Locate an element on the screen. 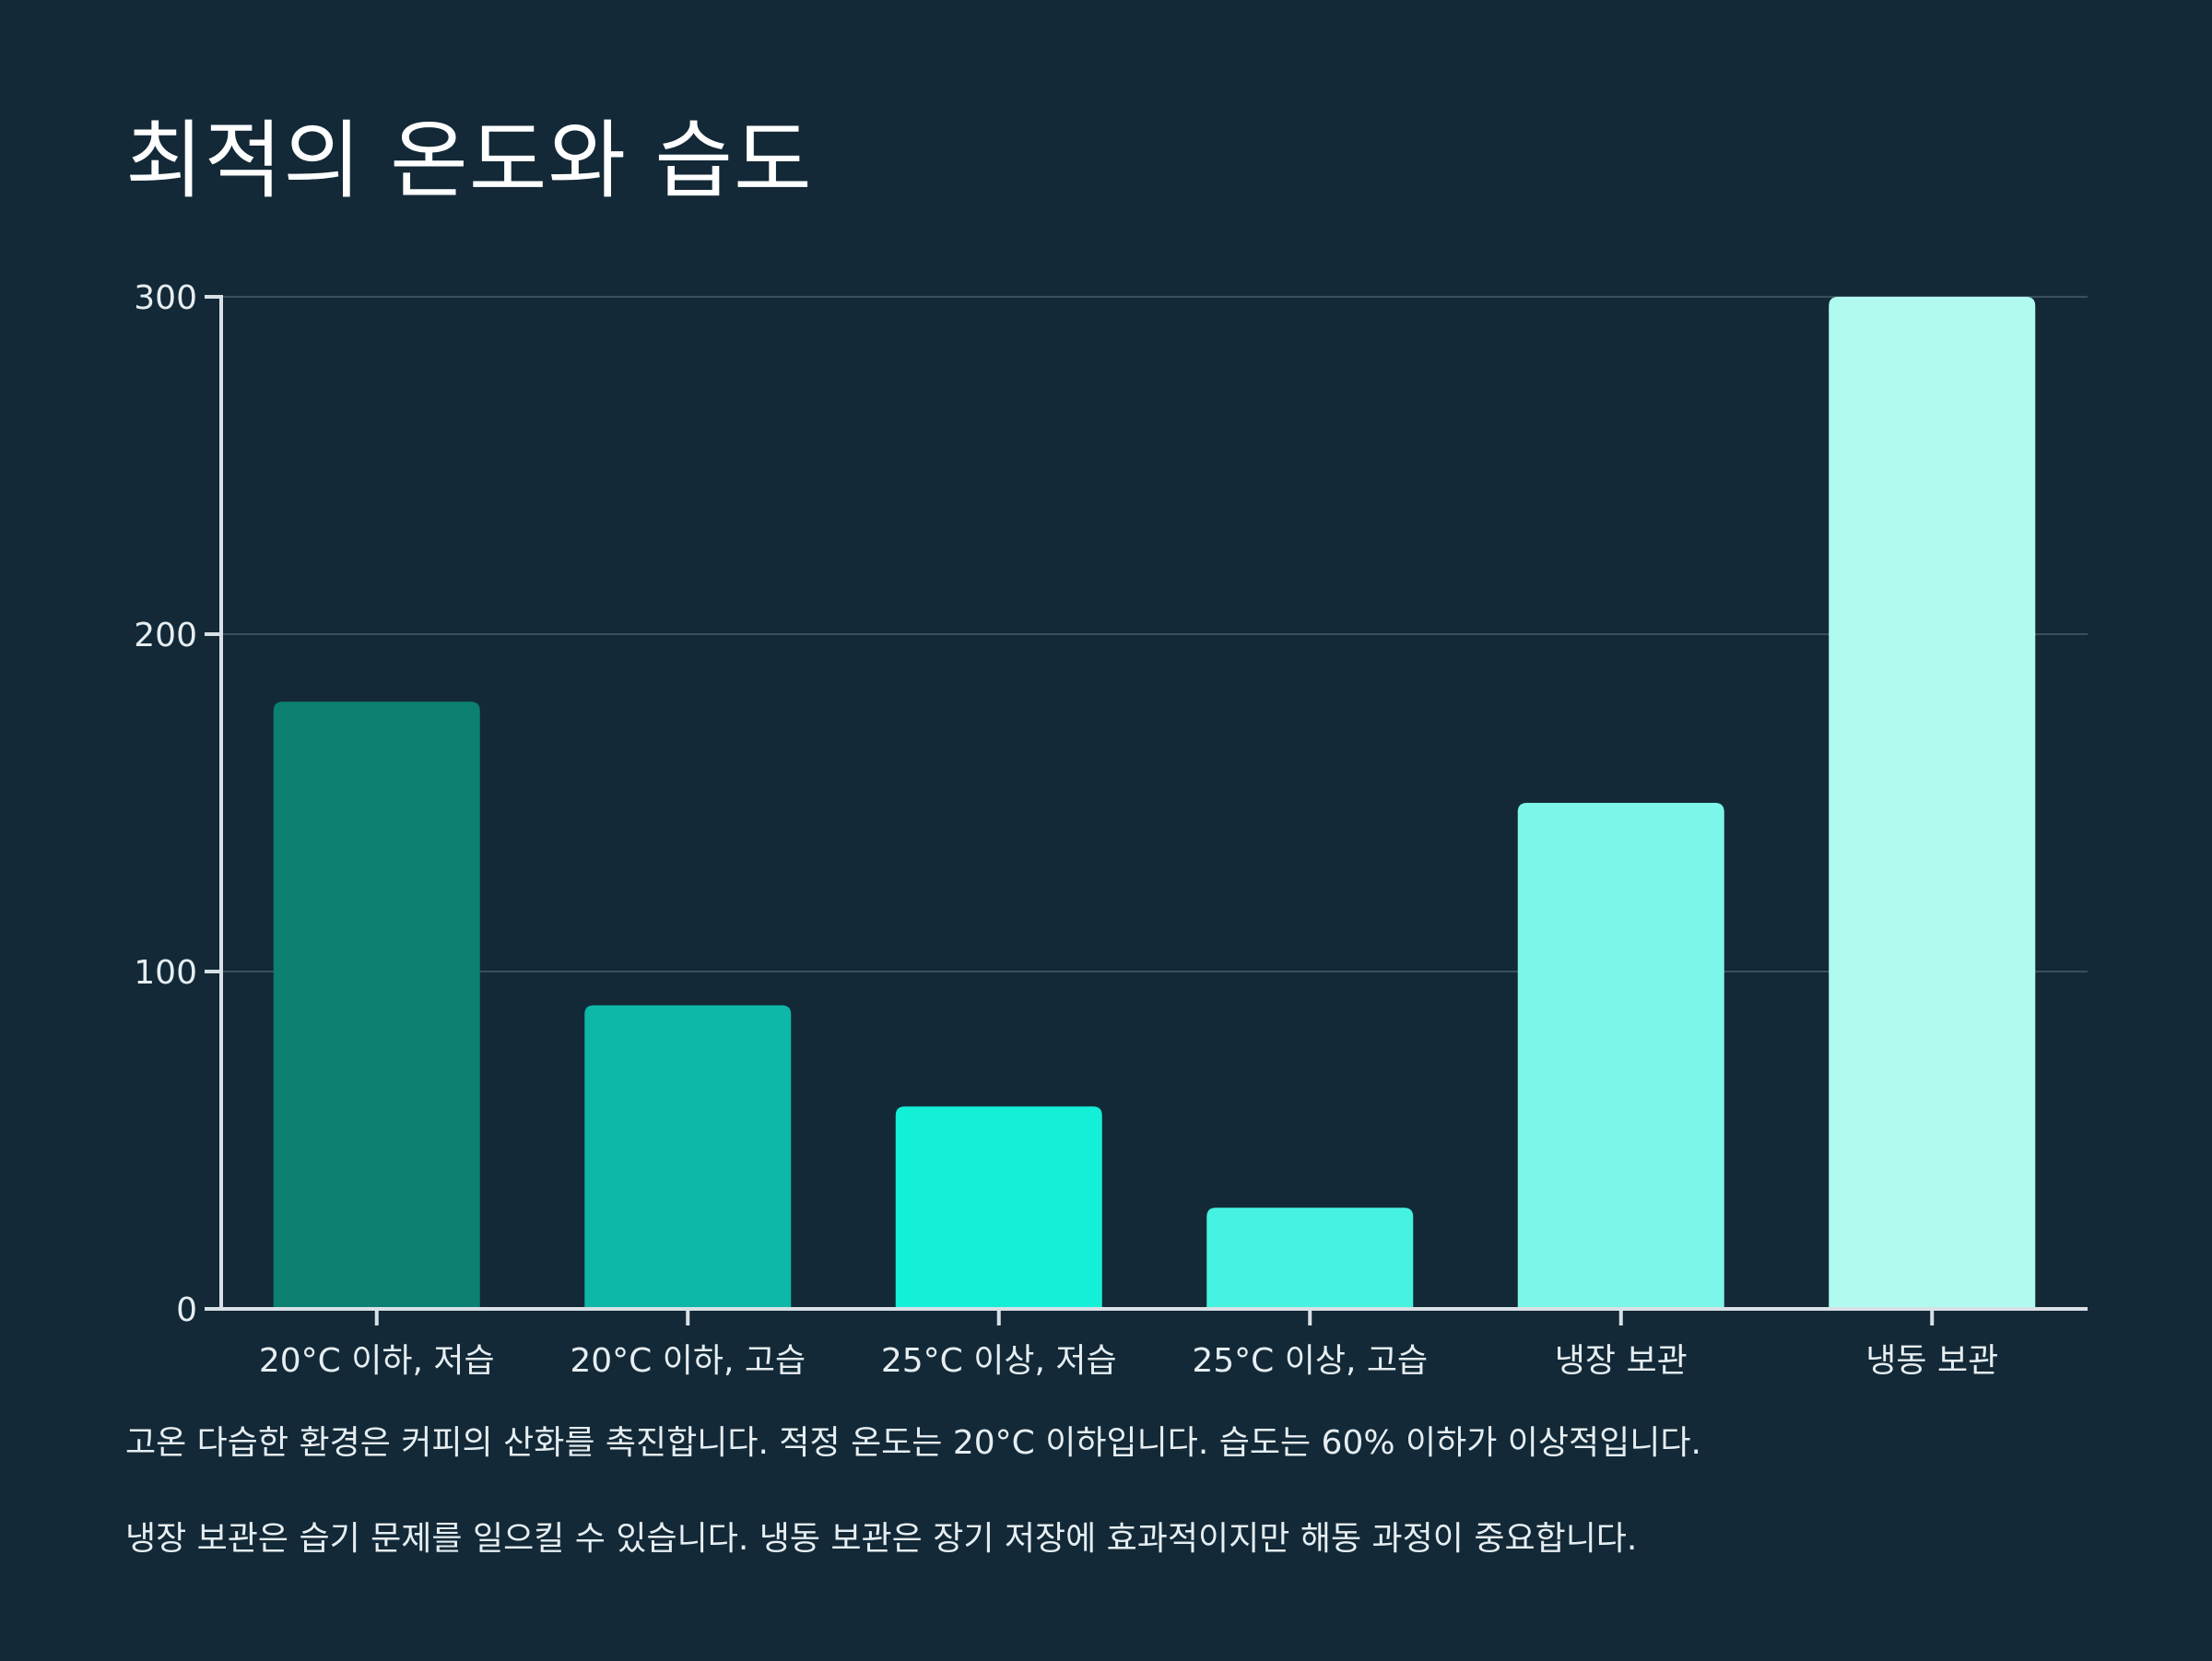  y-ticks: 0 100 200 300 is located at coordinates (177, 804).